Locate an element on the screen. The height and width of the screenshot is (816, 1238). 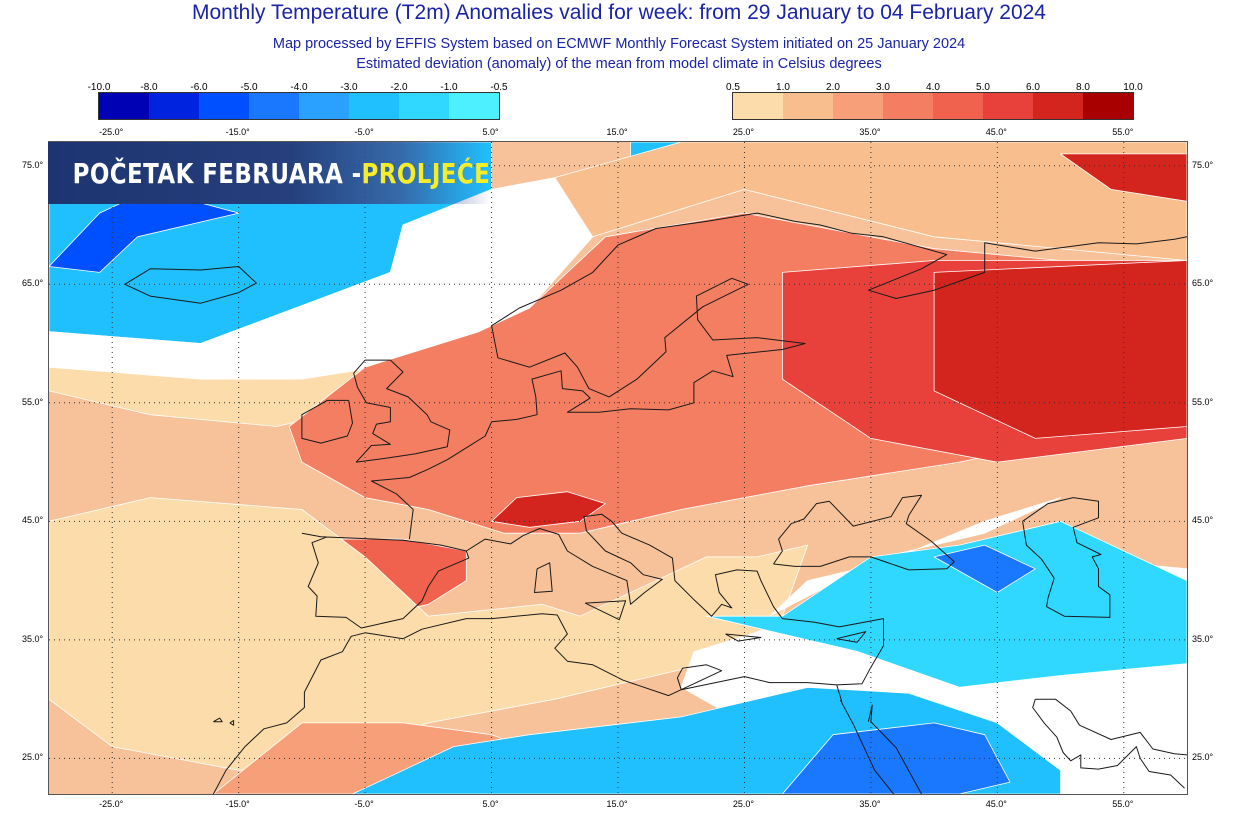
anomaly-region-greenland-sea-cold is located at coordinates (144, 231).